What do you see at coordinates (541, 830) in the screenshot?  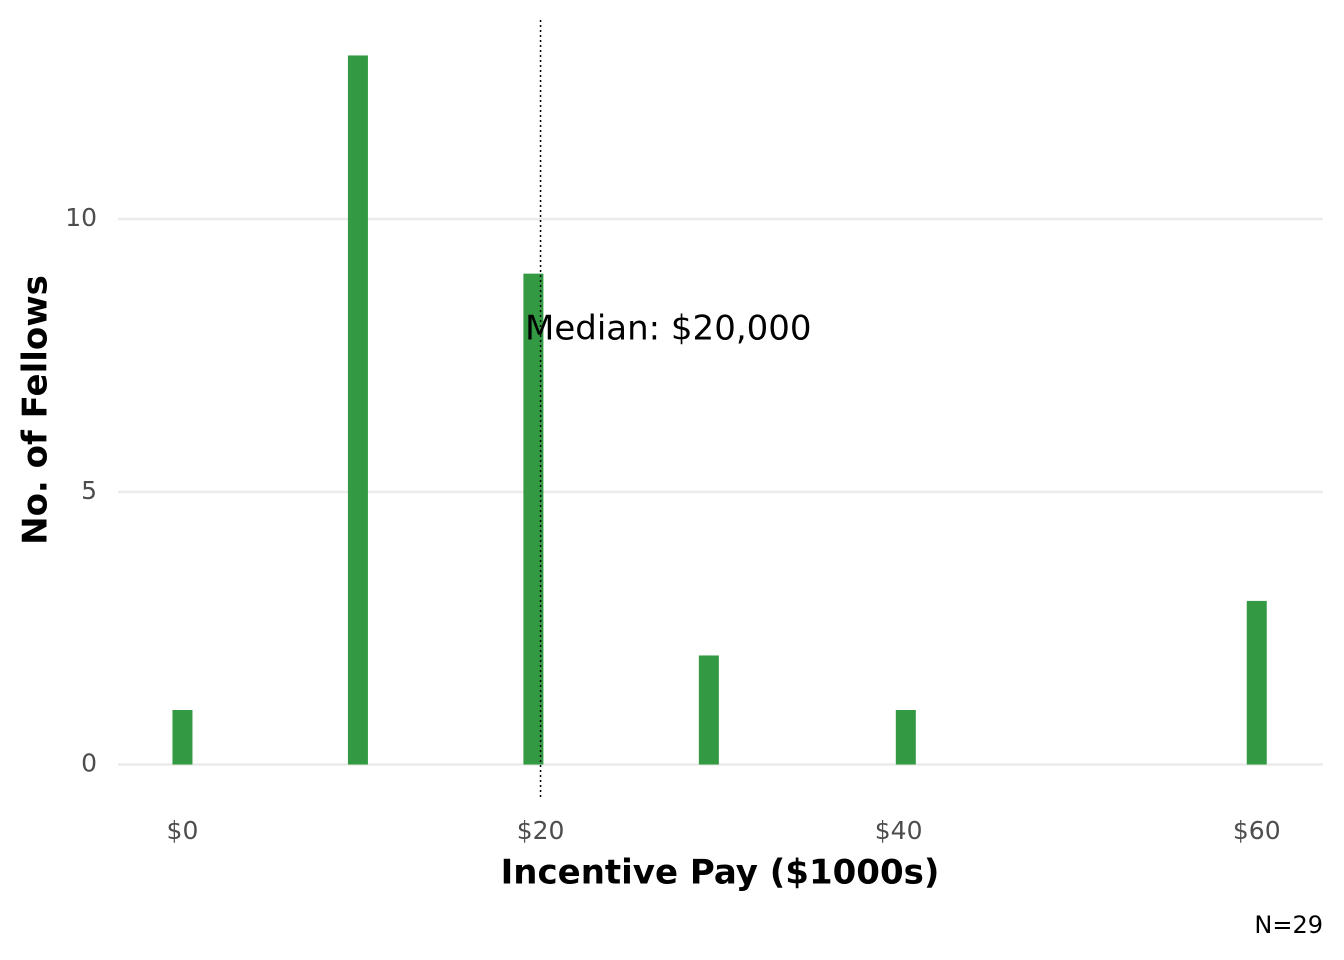 I see `x-tick-label: $20` at bounding box center [541, 830].